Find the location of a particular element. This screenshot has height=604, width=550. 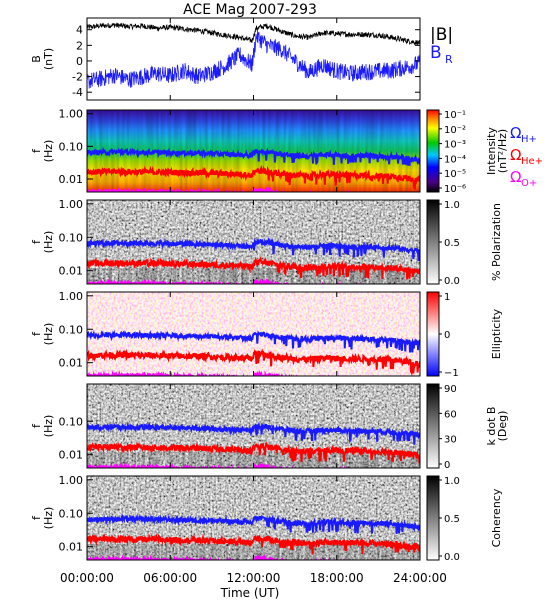

legend-entry-gyro-sub: H+ is located at coordinates (529, 139).